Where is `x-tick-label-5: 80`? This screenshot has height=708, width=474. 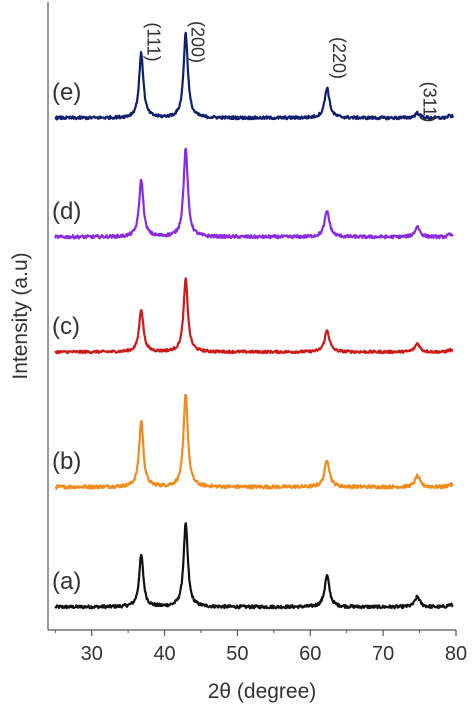 x-tick-label-5: 80 is located at coordinates (456, 654).